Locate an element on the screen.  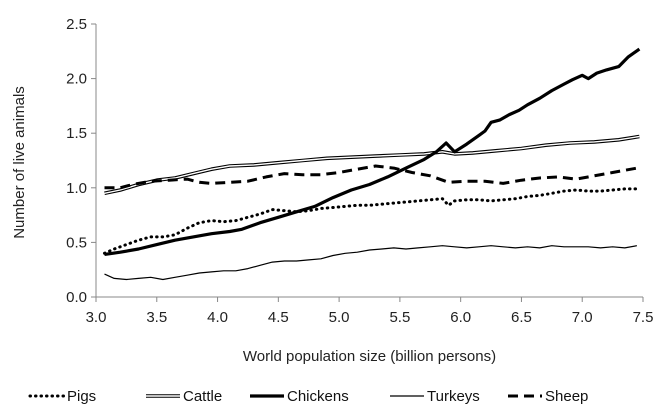
x-tick-label: 3.0 is located at coordinates (96, 317).